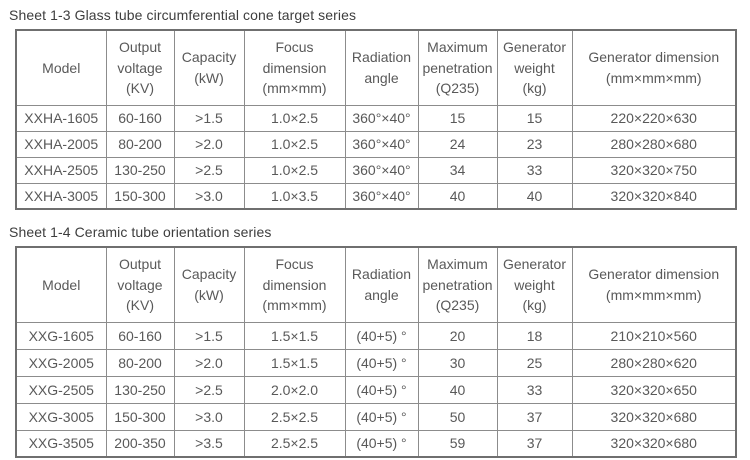 This screenshot has width=750, height=460. Describe the element at coordinates (209, 443) in the screenshot. I see `table-cell: >3.5` at that location.